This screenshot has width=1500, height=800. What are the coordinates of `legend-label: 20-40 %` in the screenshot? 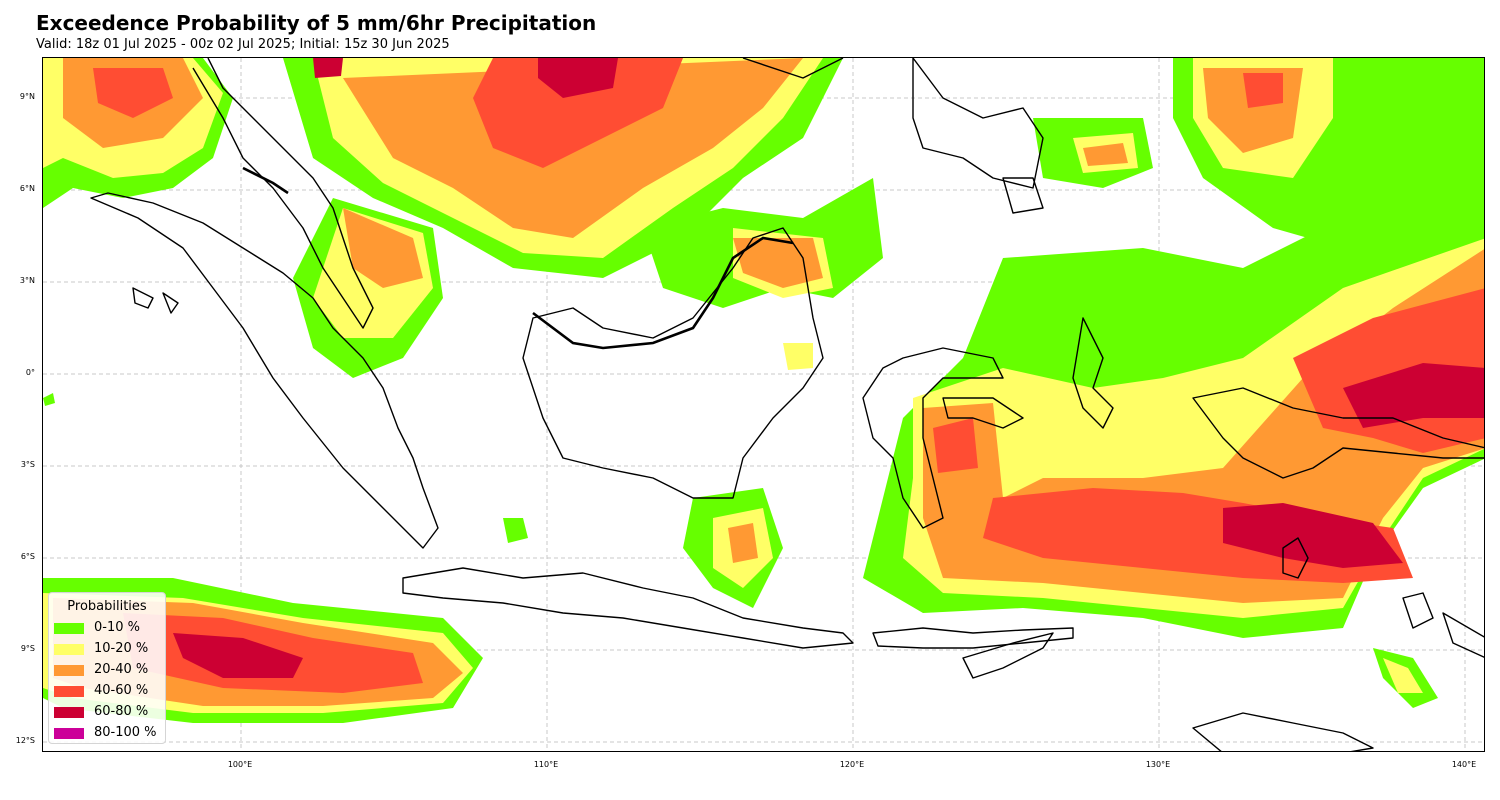 It's located at (121, 669).